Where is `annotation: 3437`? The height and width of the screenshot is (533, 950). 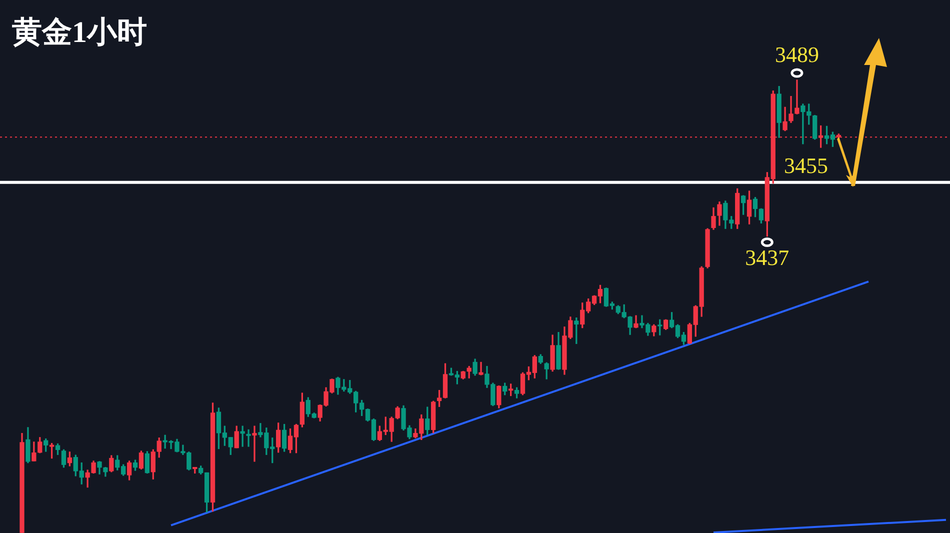 annotation: 3437 is located at coordinates (767, 257).